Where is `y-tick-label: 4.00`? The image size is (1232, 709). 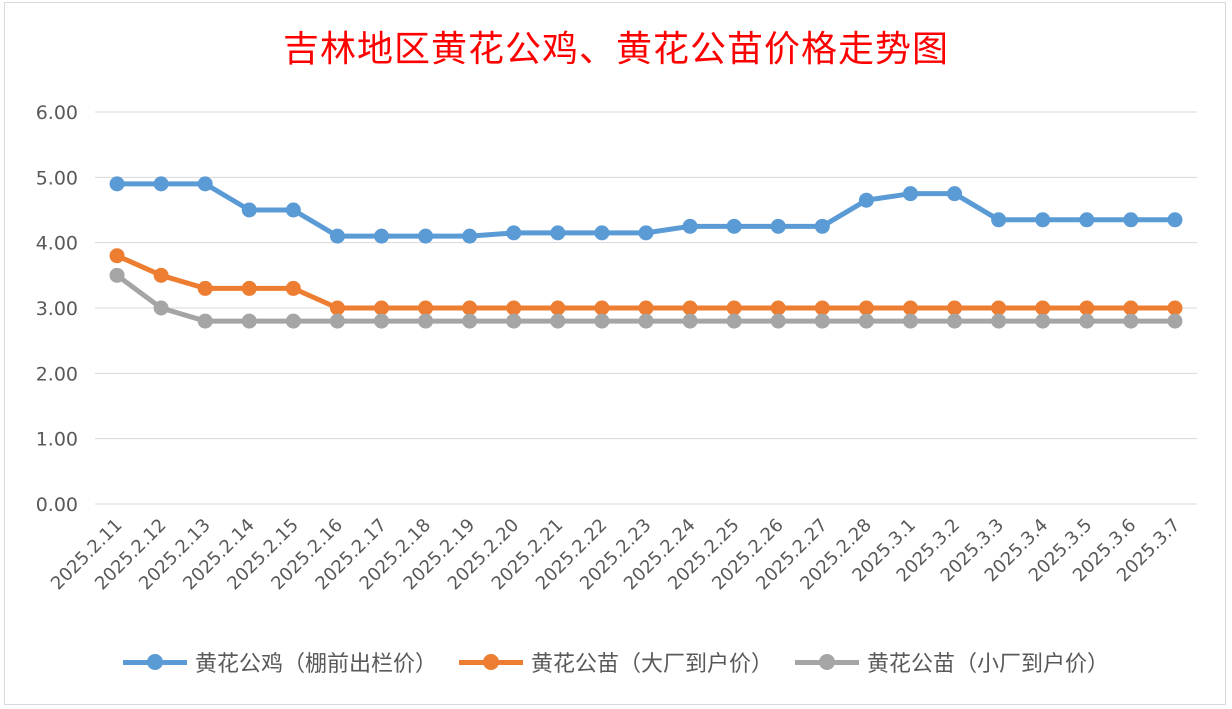 y-tick-label: 4.00 is located at coordinates (57, 244).